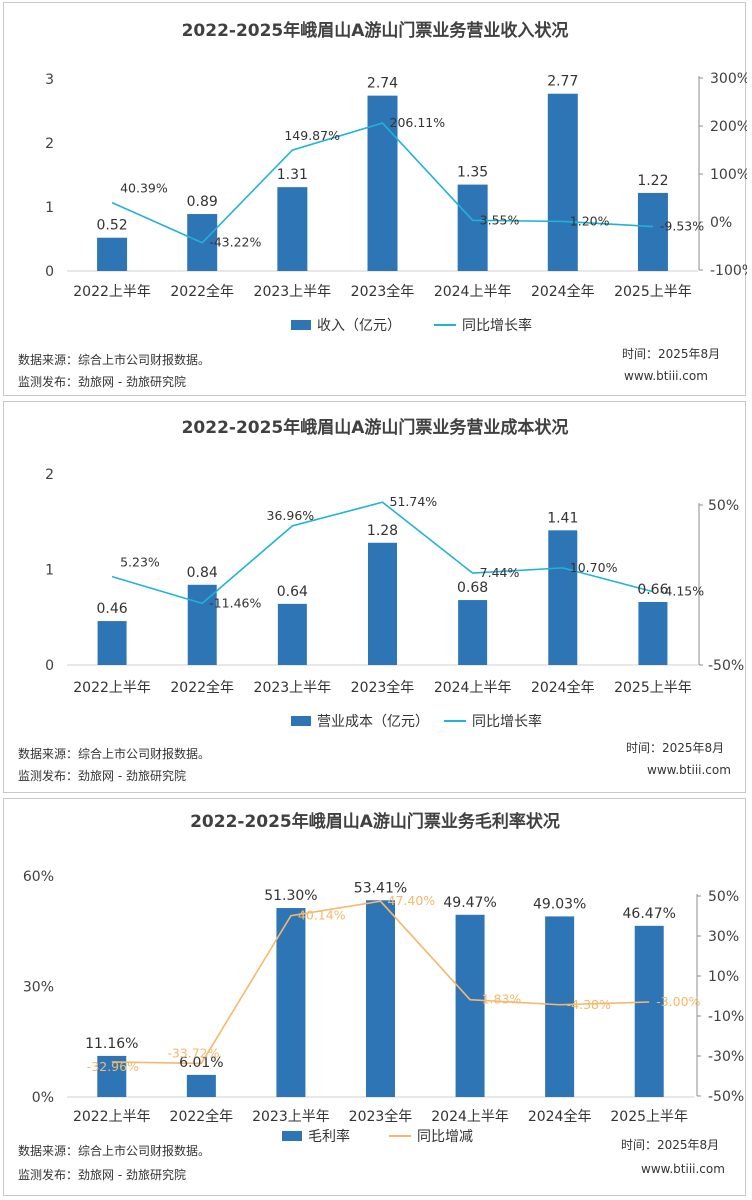  I want to click on y-tick-label: 60%, so click(38, 877).